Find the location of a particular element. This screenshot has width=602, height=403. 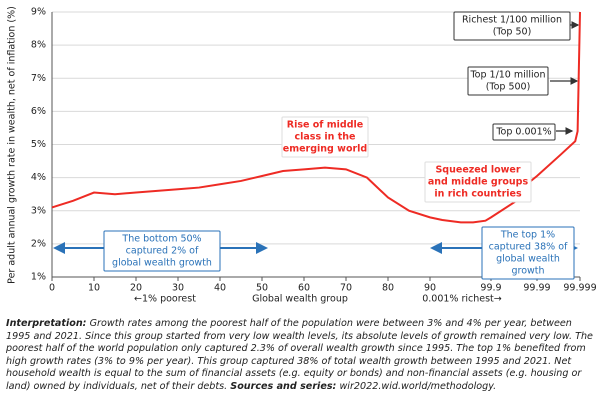

x-tick-label: 30 is located at coordinates (178, 288).